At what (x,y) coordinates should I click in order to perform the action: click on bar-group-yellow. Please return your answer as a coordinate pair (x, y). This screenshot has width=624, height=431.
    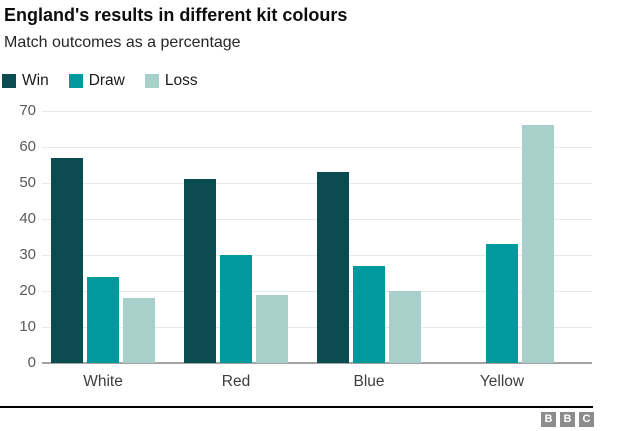
    Looking at the image, I should click on (502, 244).